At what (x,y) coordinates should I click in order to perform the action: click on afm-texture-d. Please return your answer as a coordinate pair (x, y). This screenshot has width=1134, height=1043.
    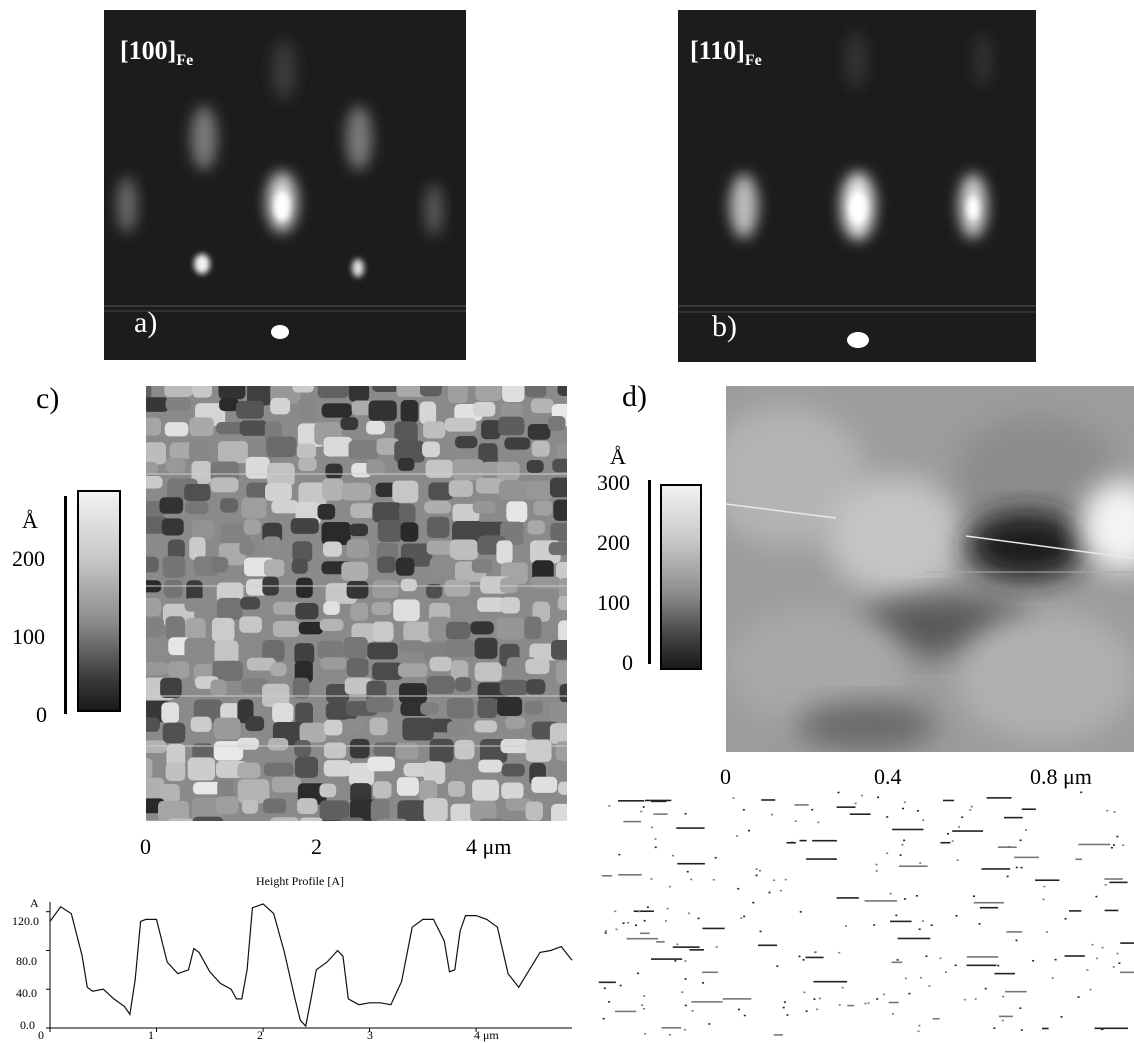
    Looking at the image, I should click on (930, 569).